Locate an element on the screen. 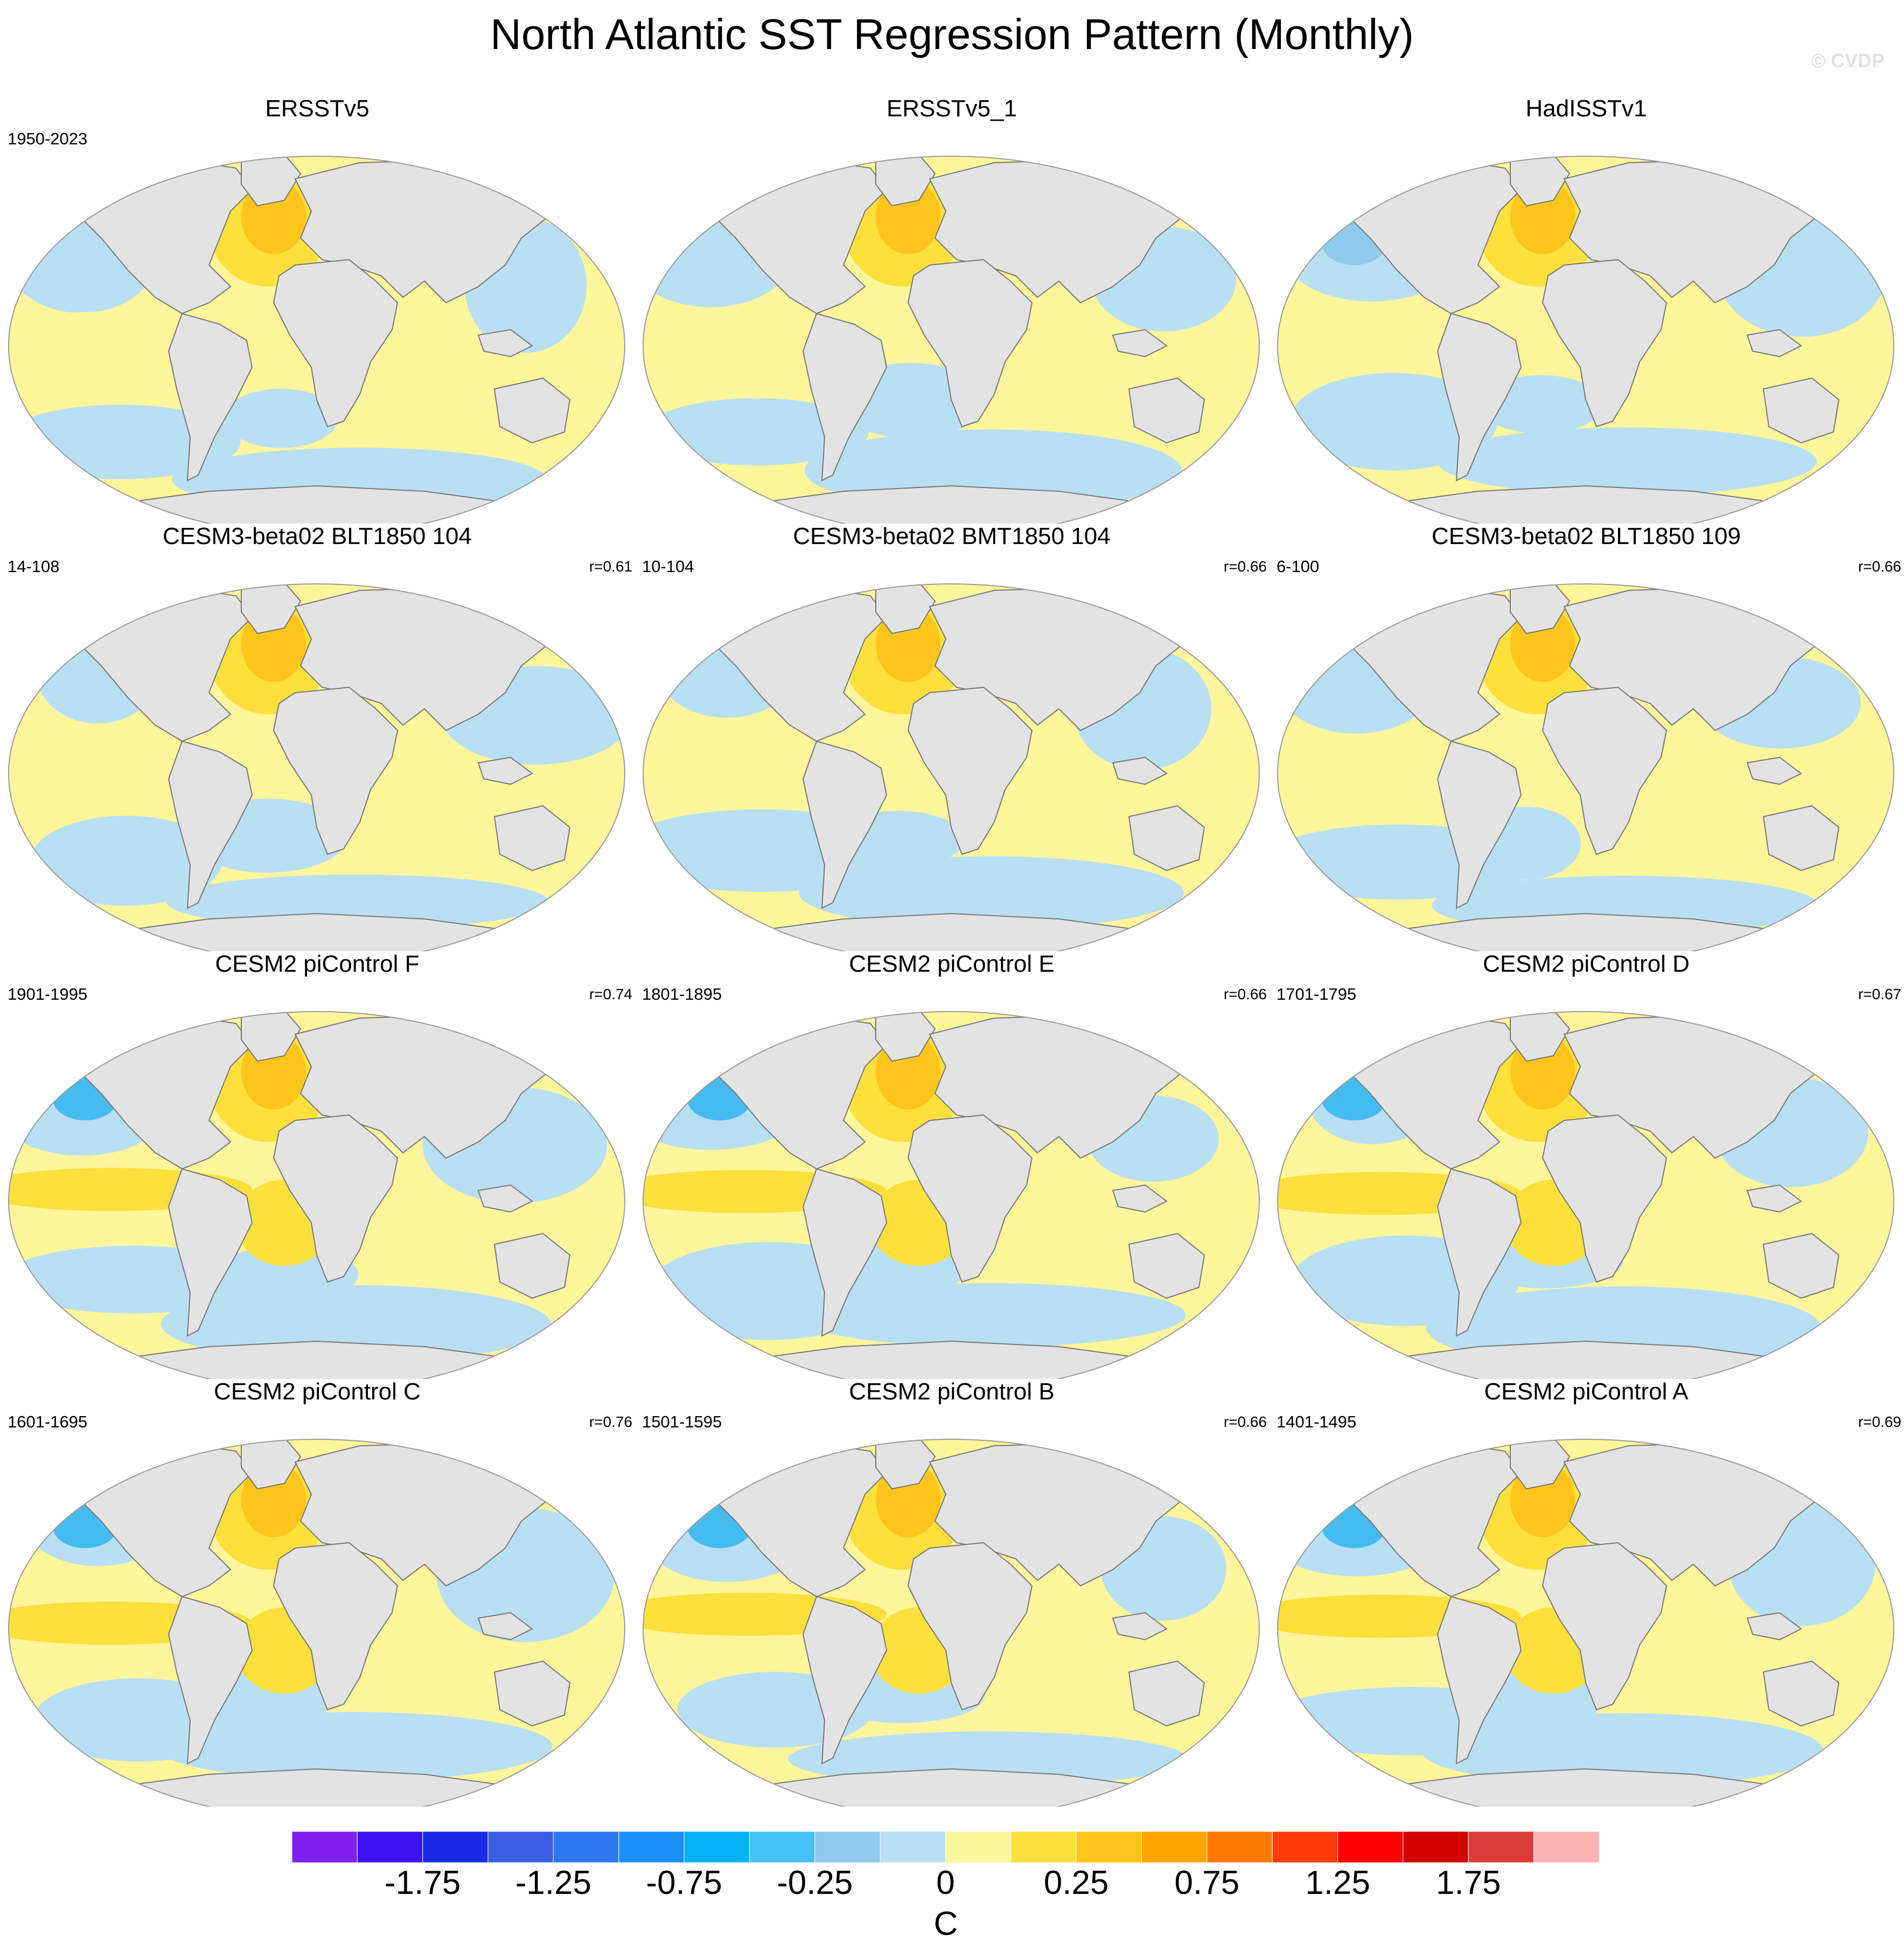 This screenshot has height=1944, width=1904. colorbar-tick-label: 1.25 is located at coordinates (1338, 1882).